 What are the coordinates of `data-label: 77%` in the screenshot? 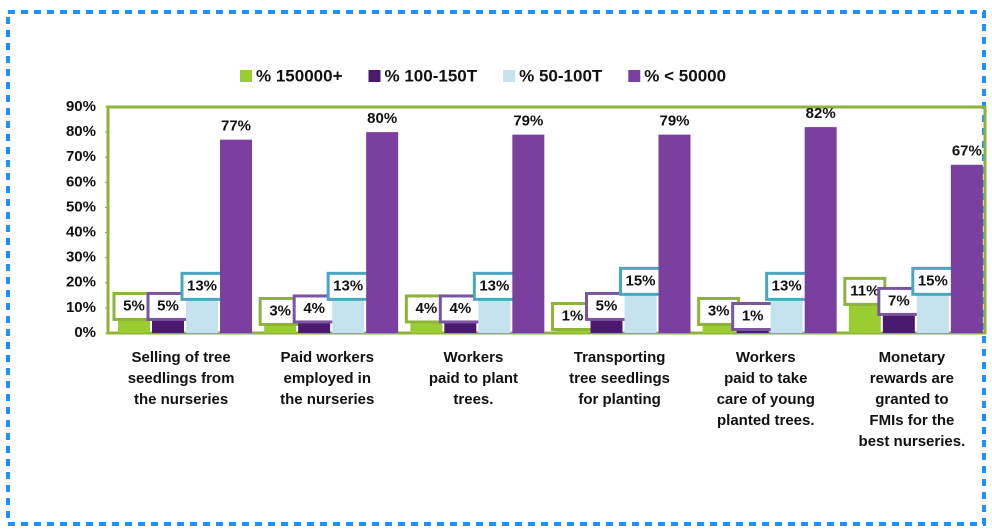 It's located at (236, 126).